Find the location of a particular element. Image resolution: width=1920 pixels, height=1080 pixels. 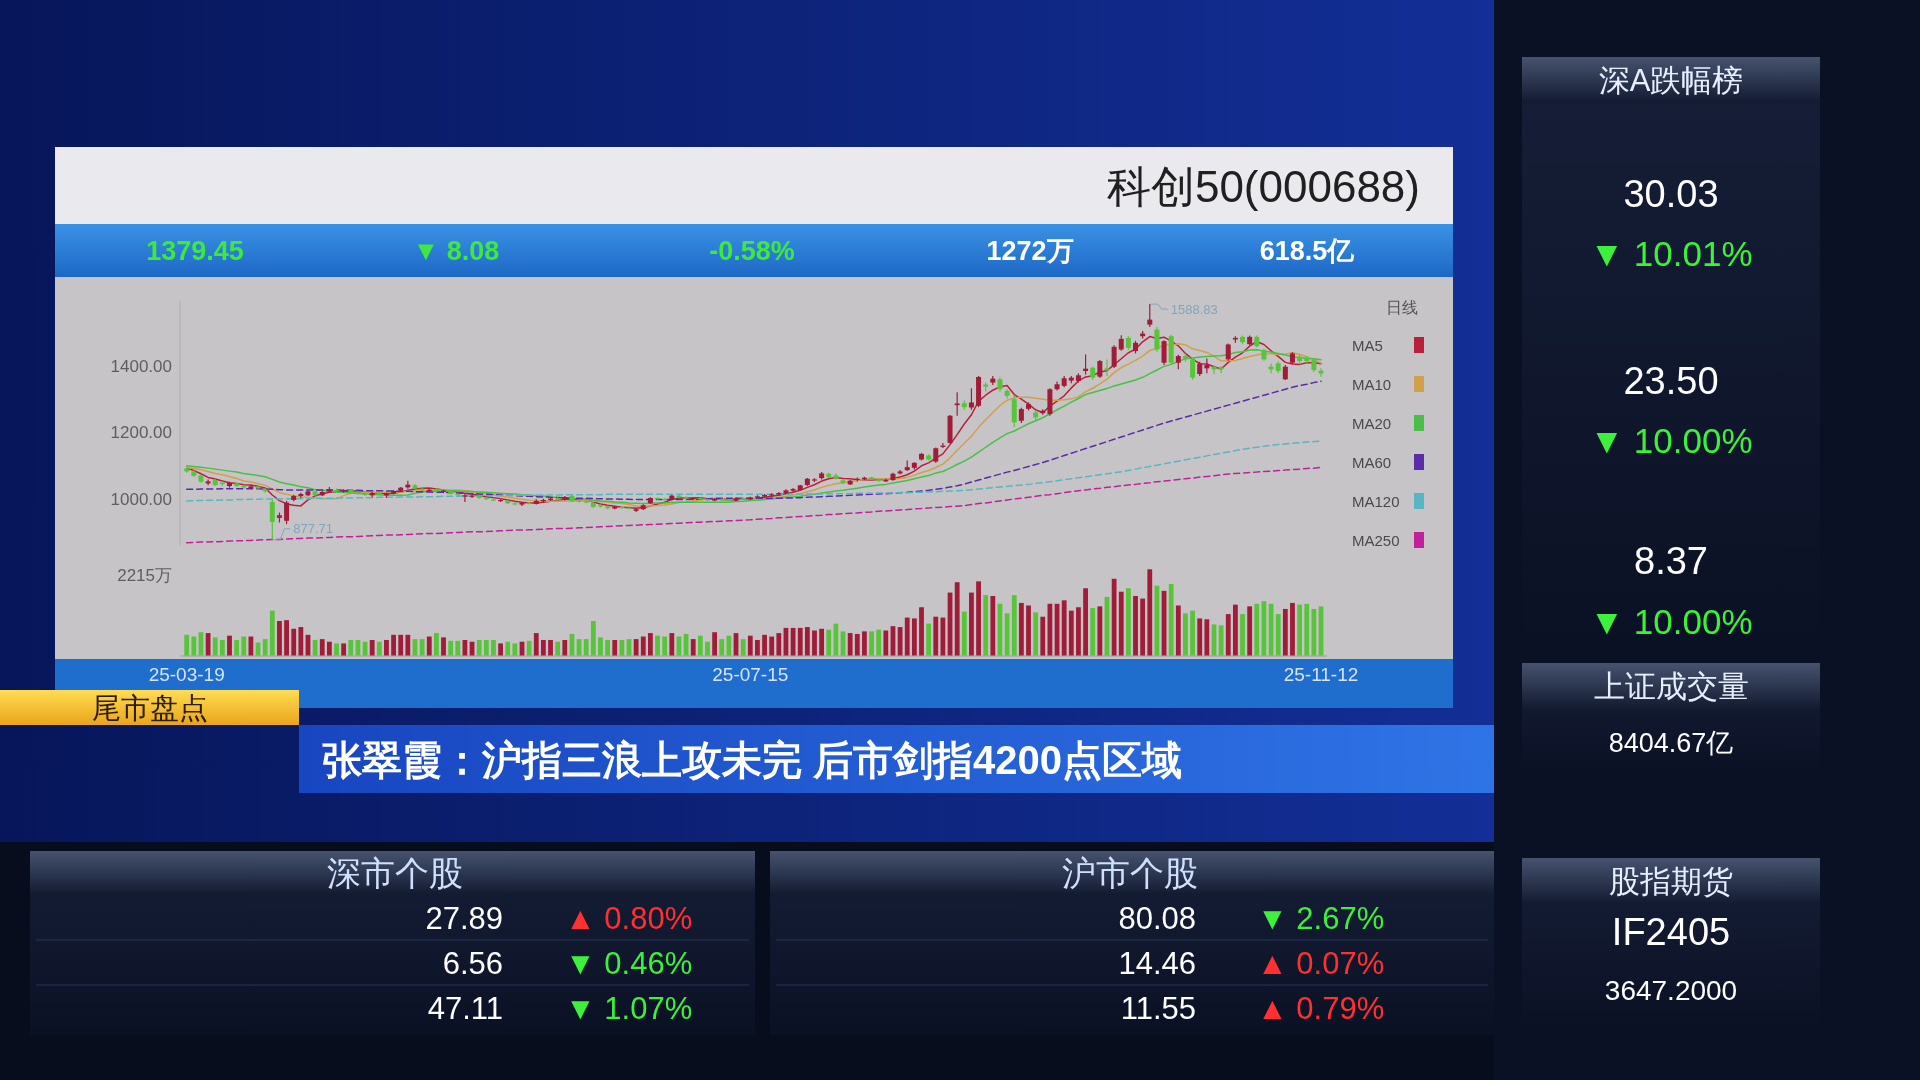

annotation: 1588.83 is located at coordinates (1194, 309).